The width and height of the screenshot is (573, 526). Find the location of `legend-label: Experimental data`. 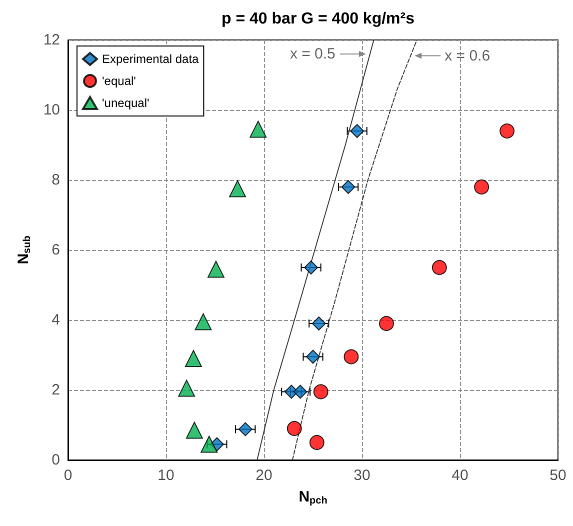

legend-label: Experimental data is located at coordinates (151, 59).